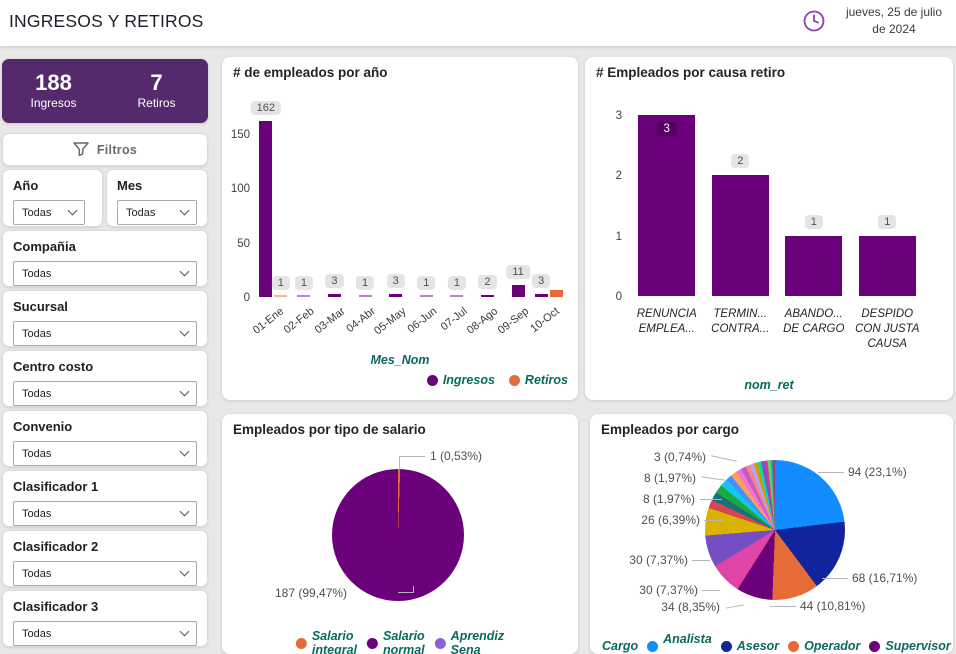 The image size is (956, 654). What do you see at coordinates (469, 641) in the screenshot?
I see `legend-item-aprendiz-sena: Aprendiz Sena` at bounding box center [469, 641].